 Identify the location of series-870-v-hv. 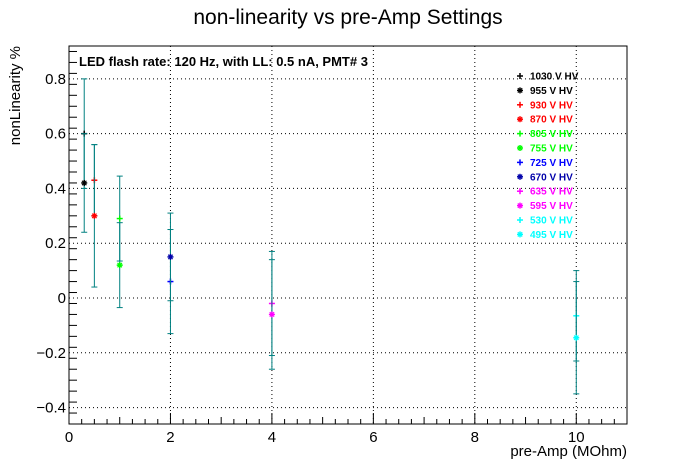
(94, 216).